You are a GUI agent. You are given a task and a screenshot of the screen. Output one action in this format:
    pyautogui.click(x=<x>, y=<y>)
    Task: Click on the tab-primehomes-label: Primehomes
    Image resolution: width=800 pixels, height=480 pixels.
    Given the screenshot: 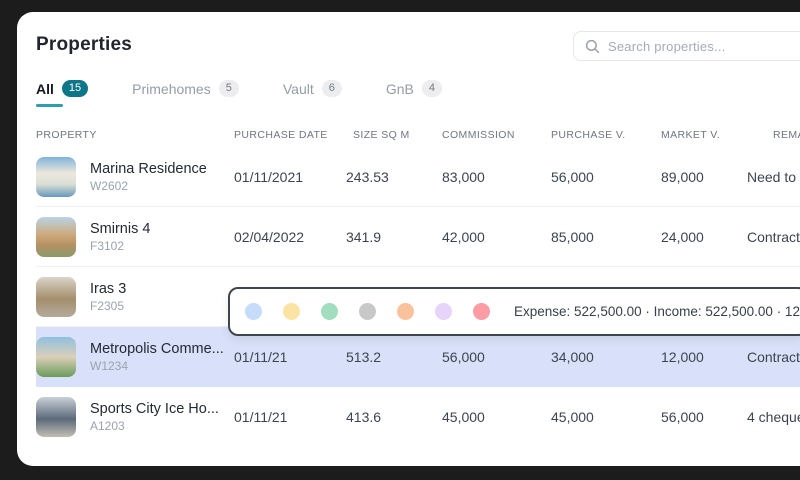 What is the action you would take?
    pyautogui.click(x=171, y=88)
    